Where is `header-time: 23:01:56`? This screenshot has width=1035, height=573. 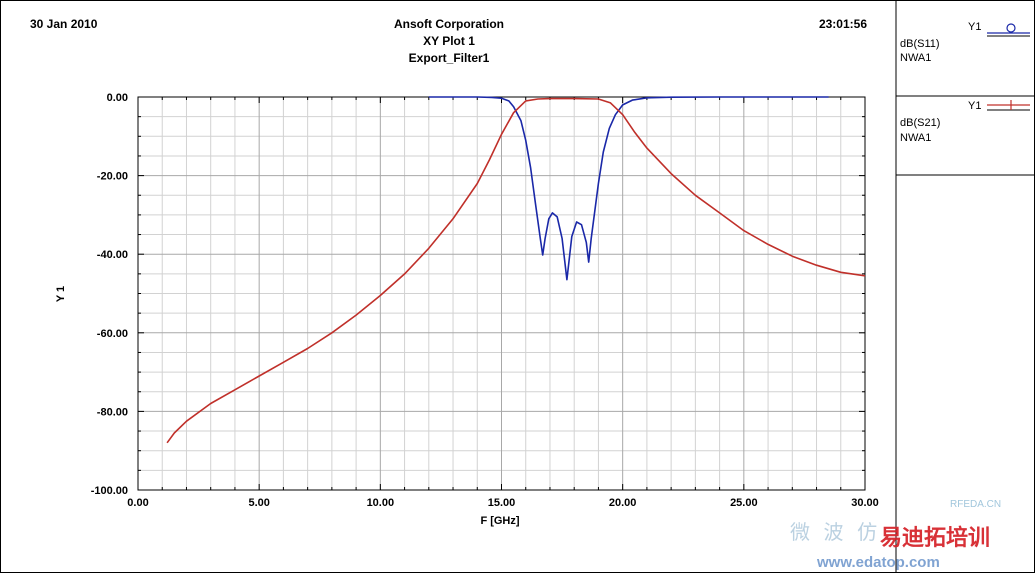
header-time: 23:01:56 is located at coordinates (843, 24).